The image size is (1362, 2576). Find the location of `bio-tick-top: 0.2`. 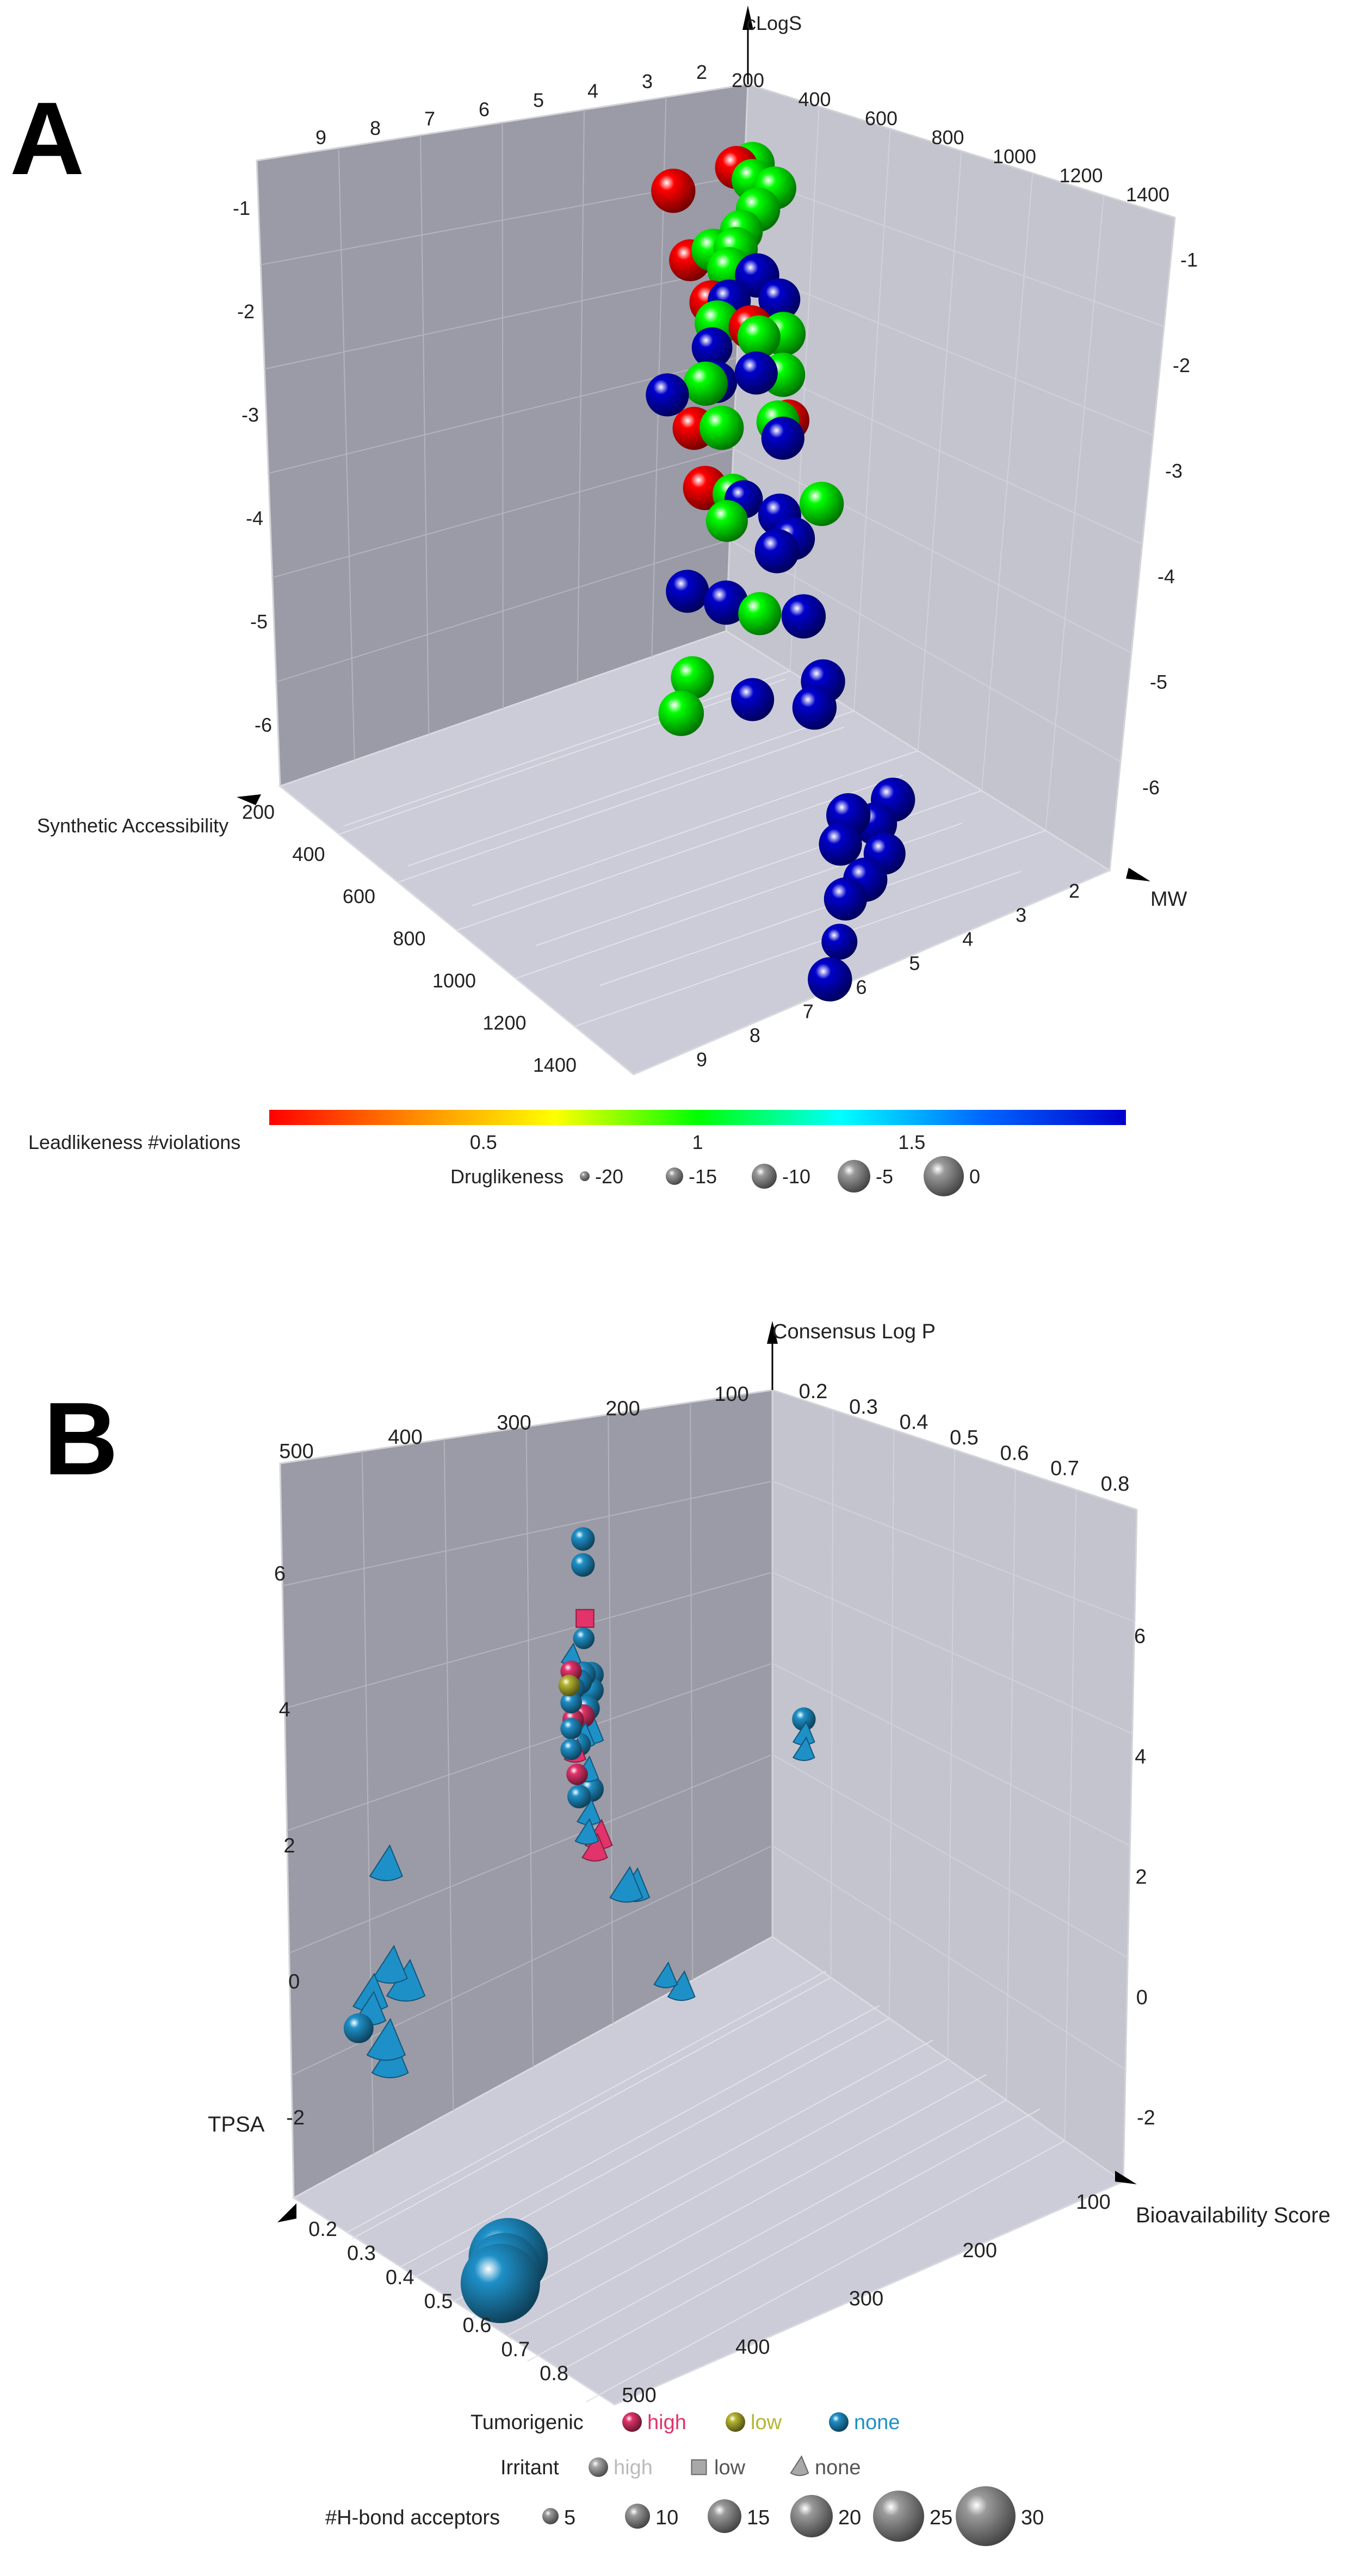

bio-tick-top: 0.2 is located at coordinates (814, 1392).